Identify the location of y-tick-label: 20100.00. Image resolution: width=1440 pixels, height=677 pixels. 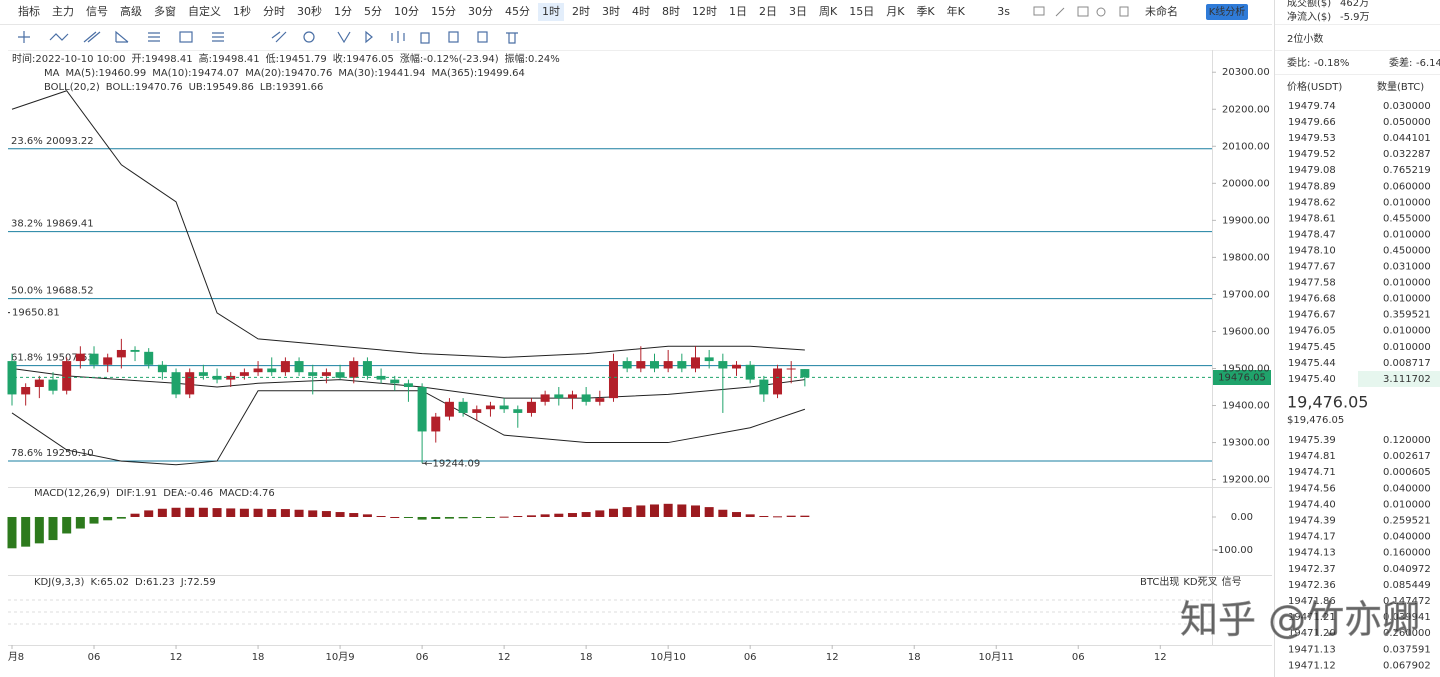
(1246, 146).